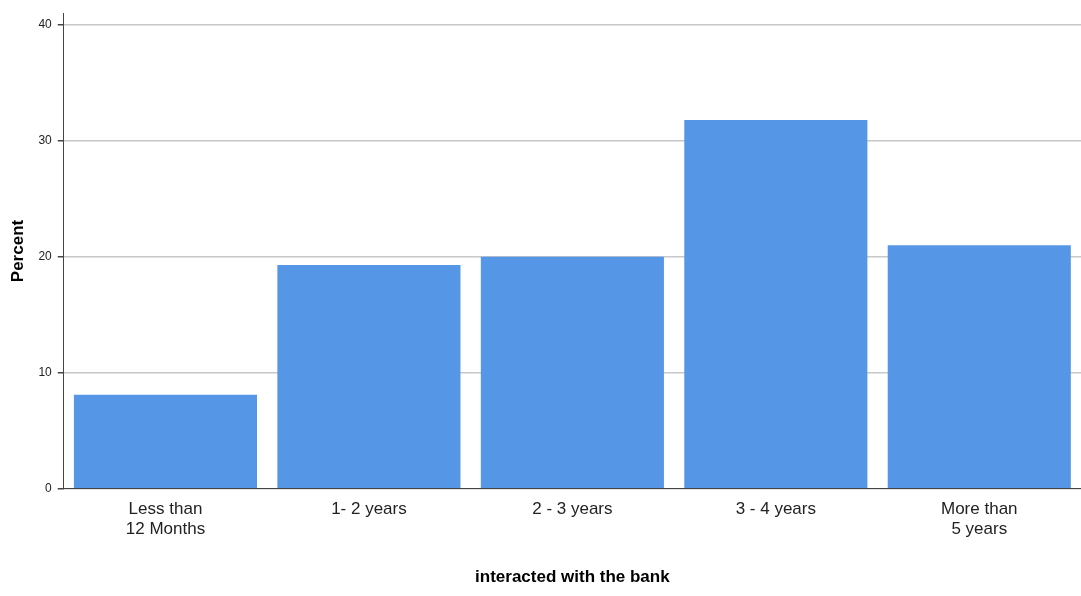 The width and height of the screenshot is (1081, 596). Describe the element at coordinates (45, 24) in the screenshot. I see `y-tick-label: 40` at that location.